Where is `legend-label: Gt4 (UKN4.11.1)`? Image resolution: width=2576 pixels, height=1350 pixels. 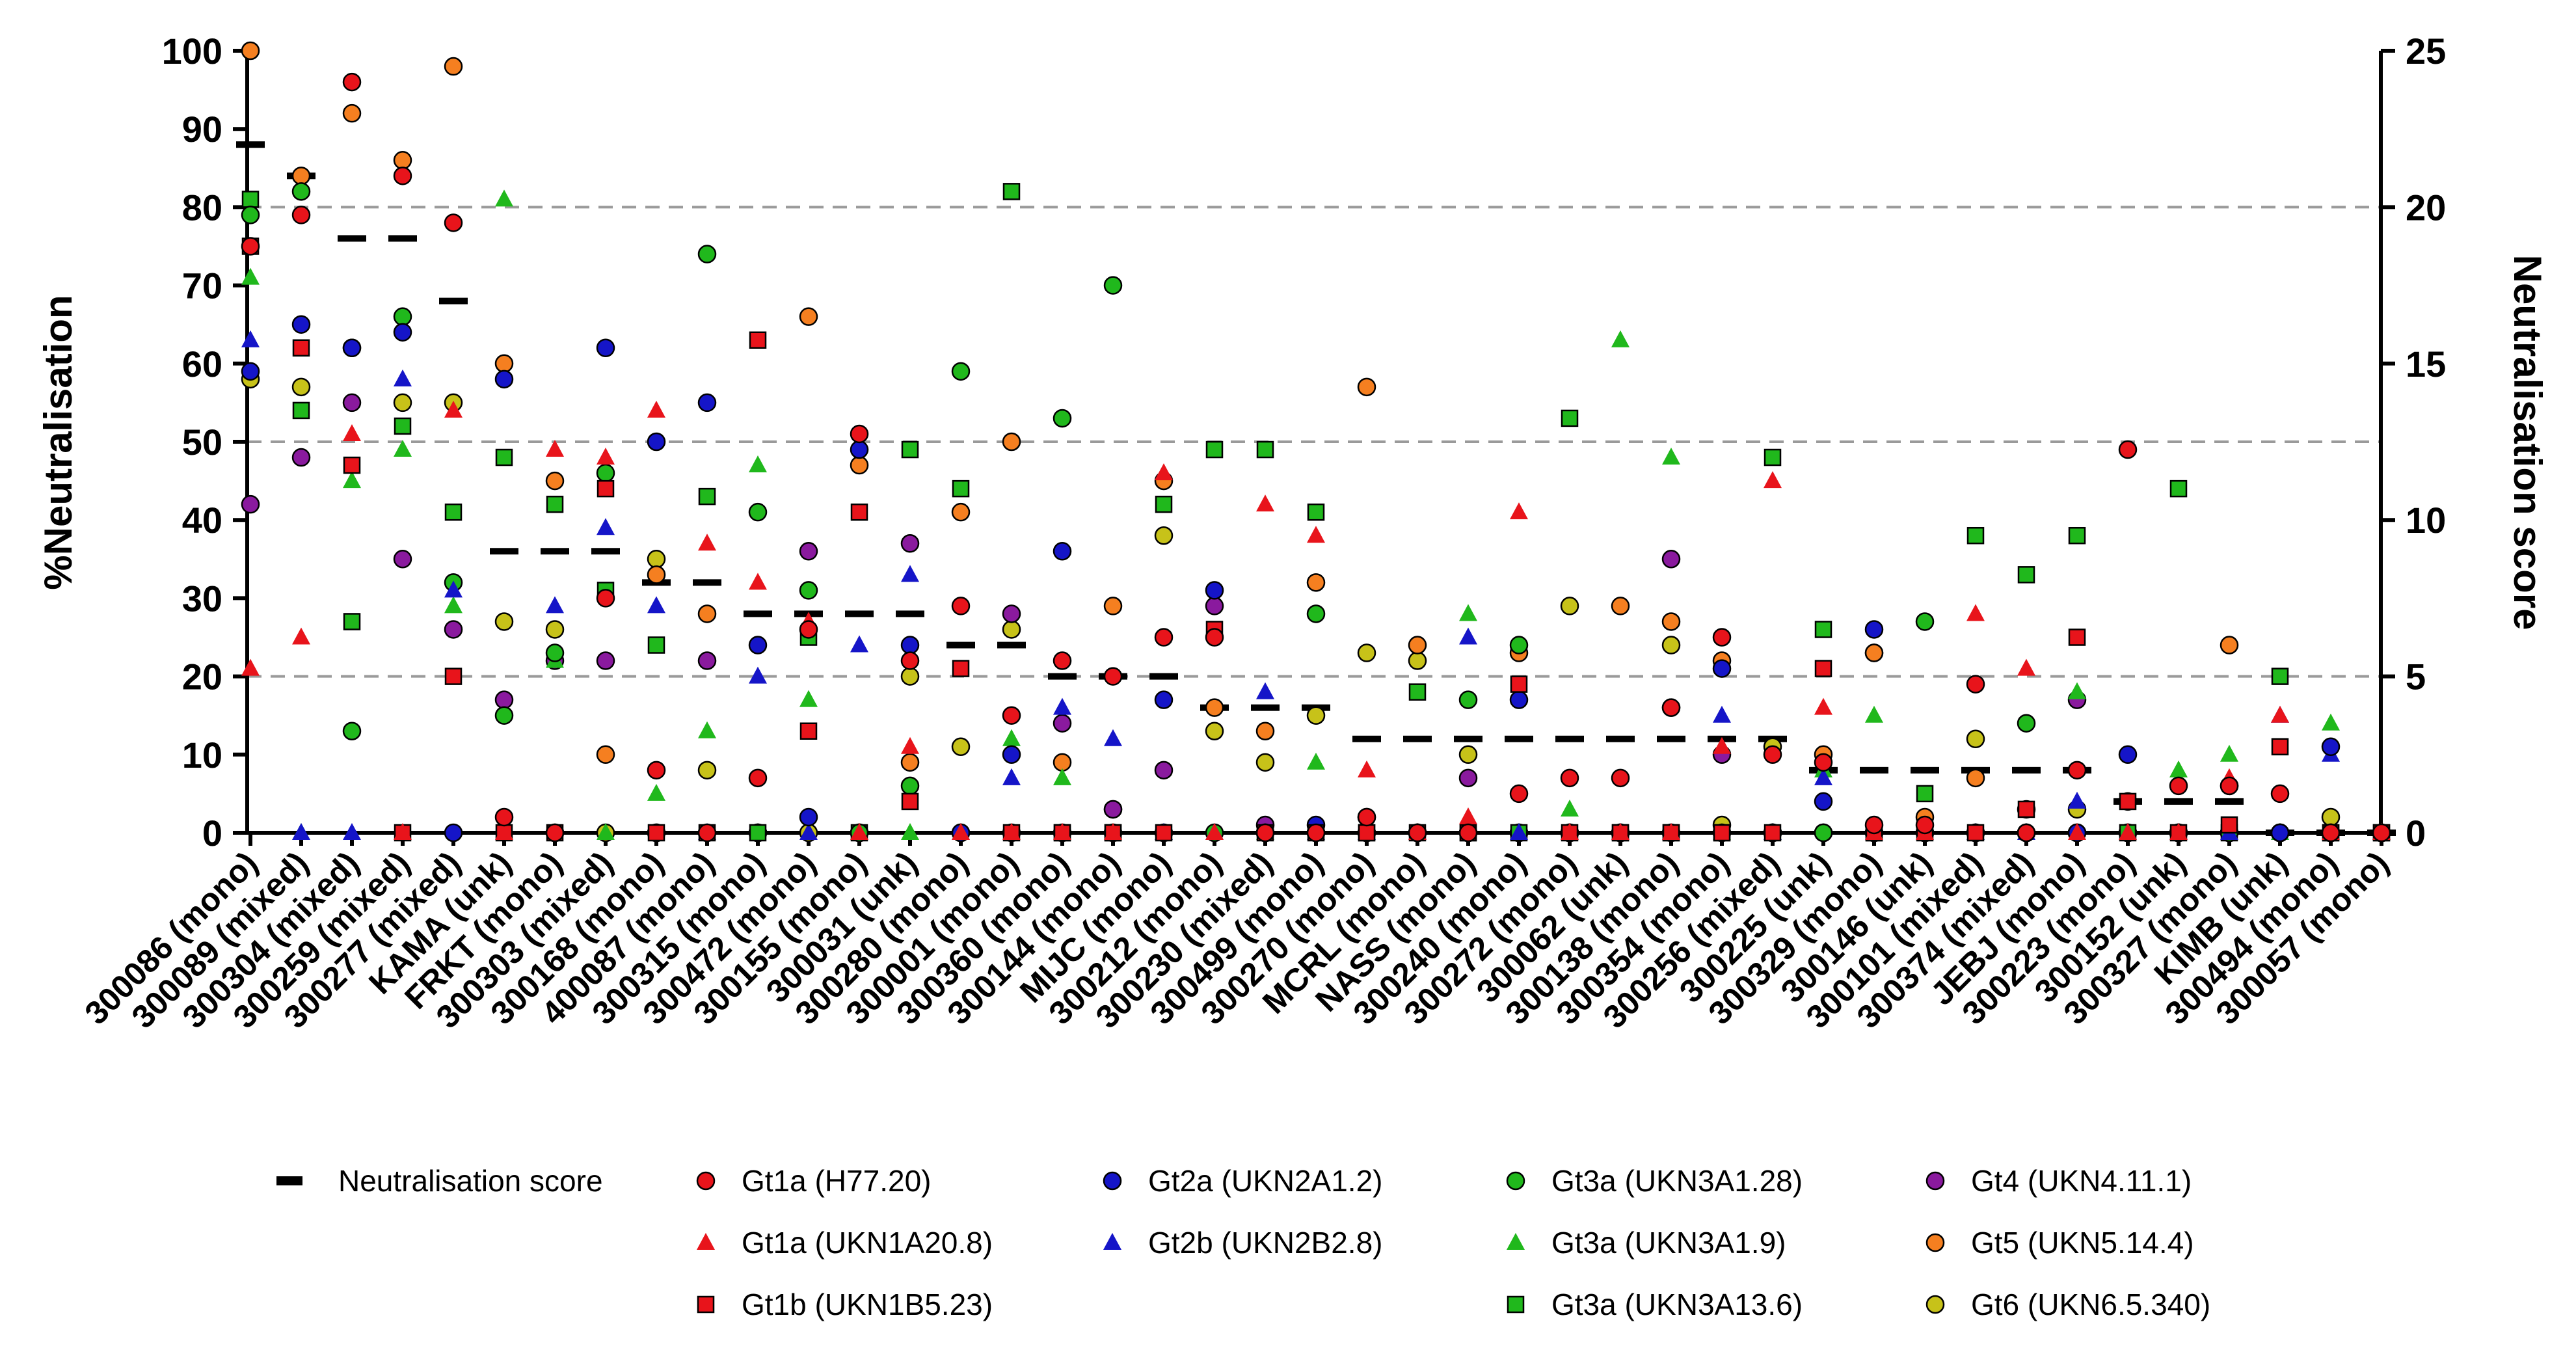 legend-label: Gt4 (UKN4.11.1) is located at coordinates (2081, 1181).